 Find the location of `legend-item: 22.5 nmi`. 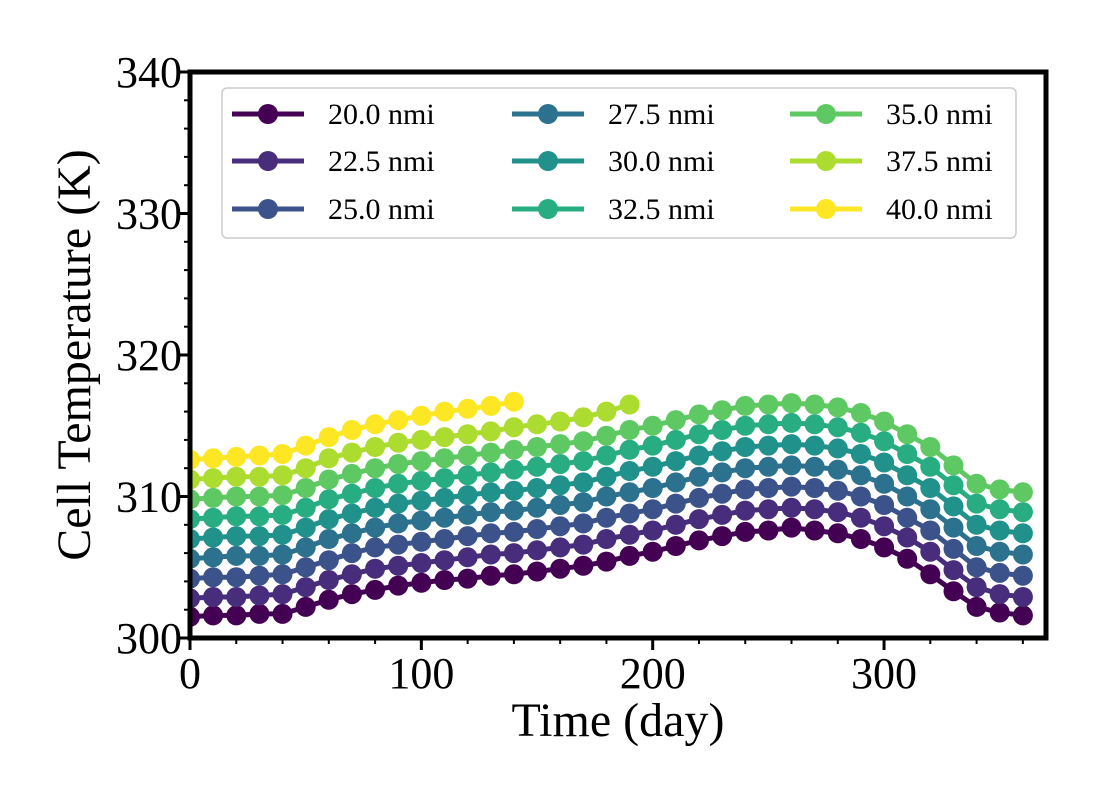

legend-item: 22.5 nmi is located at coordinates (333, 161).